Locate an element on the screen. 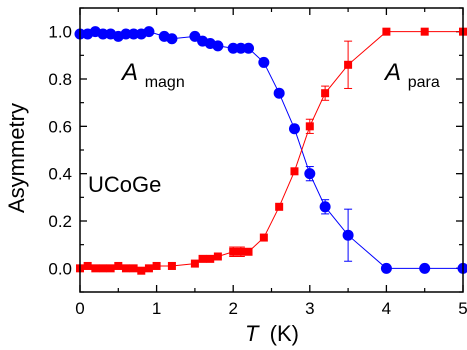  x-tick-label: 4 is located at coordinates (386, 308).